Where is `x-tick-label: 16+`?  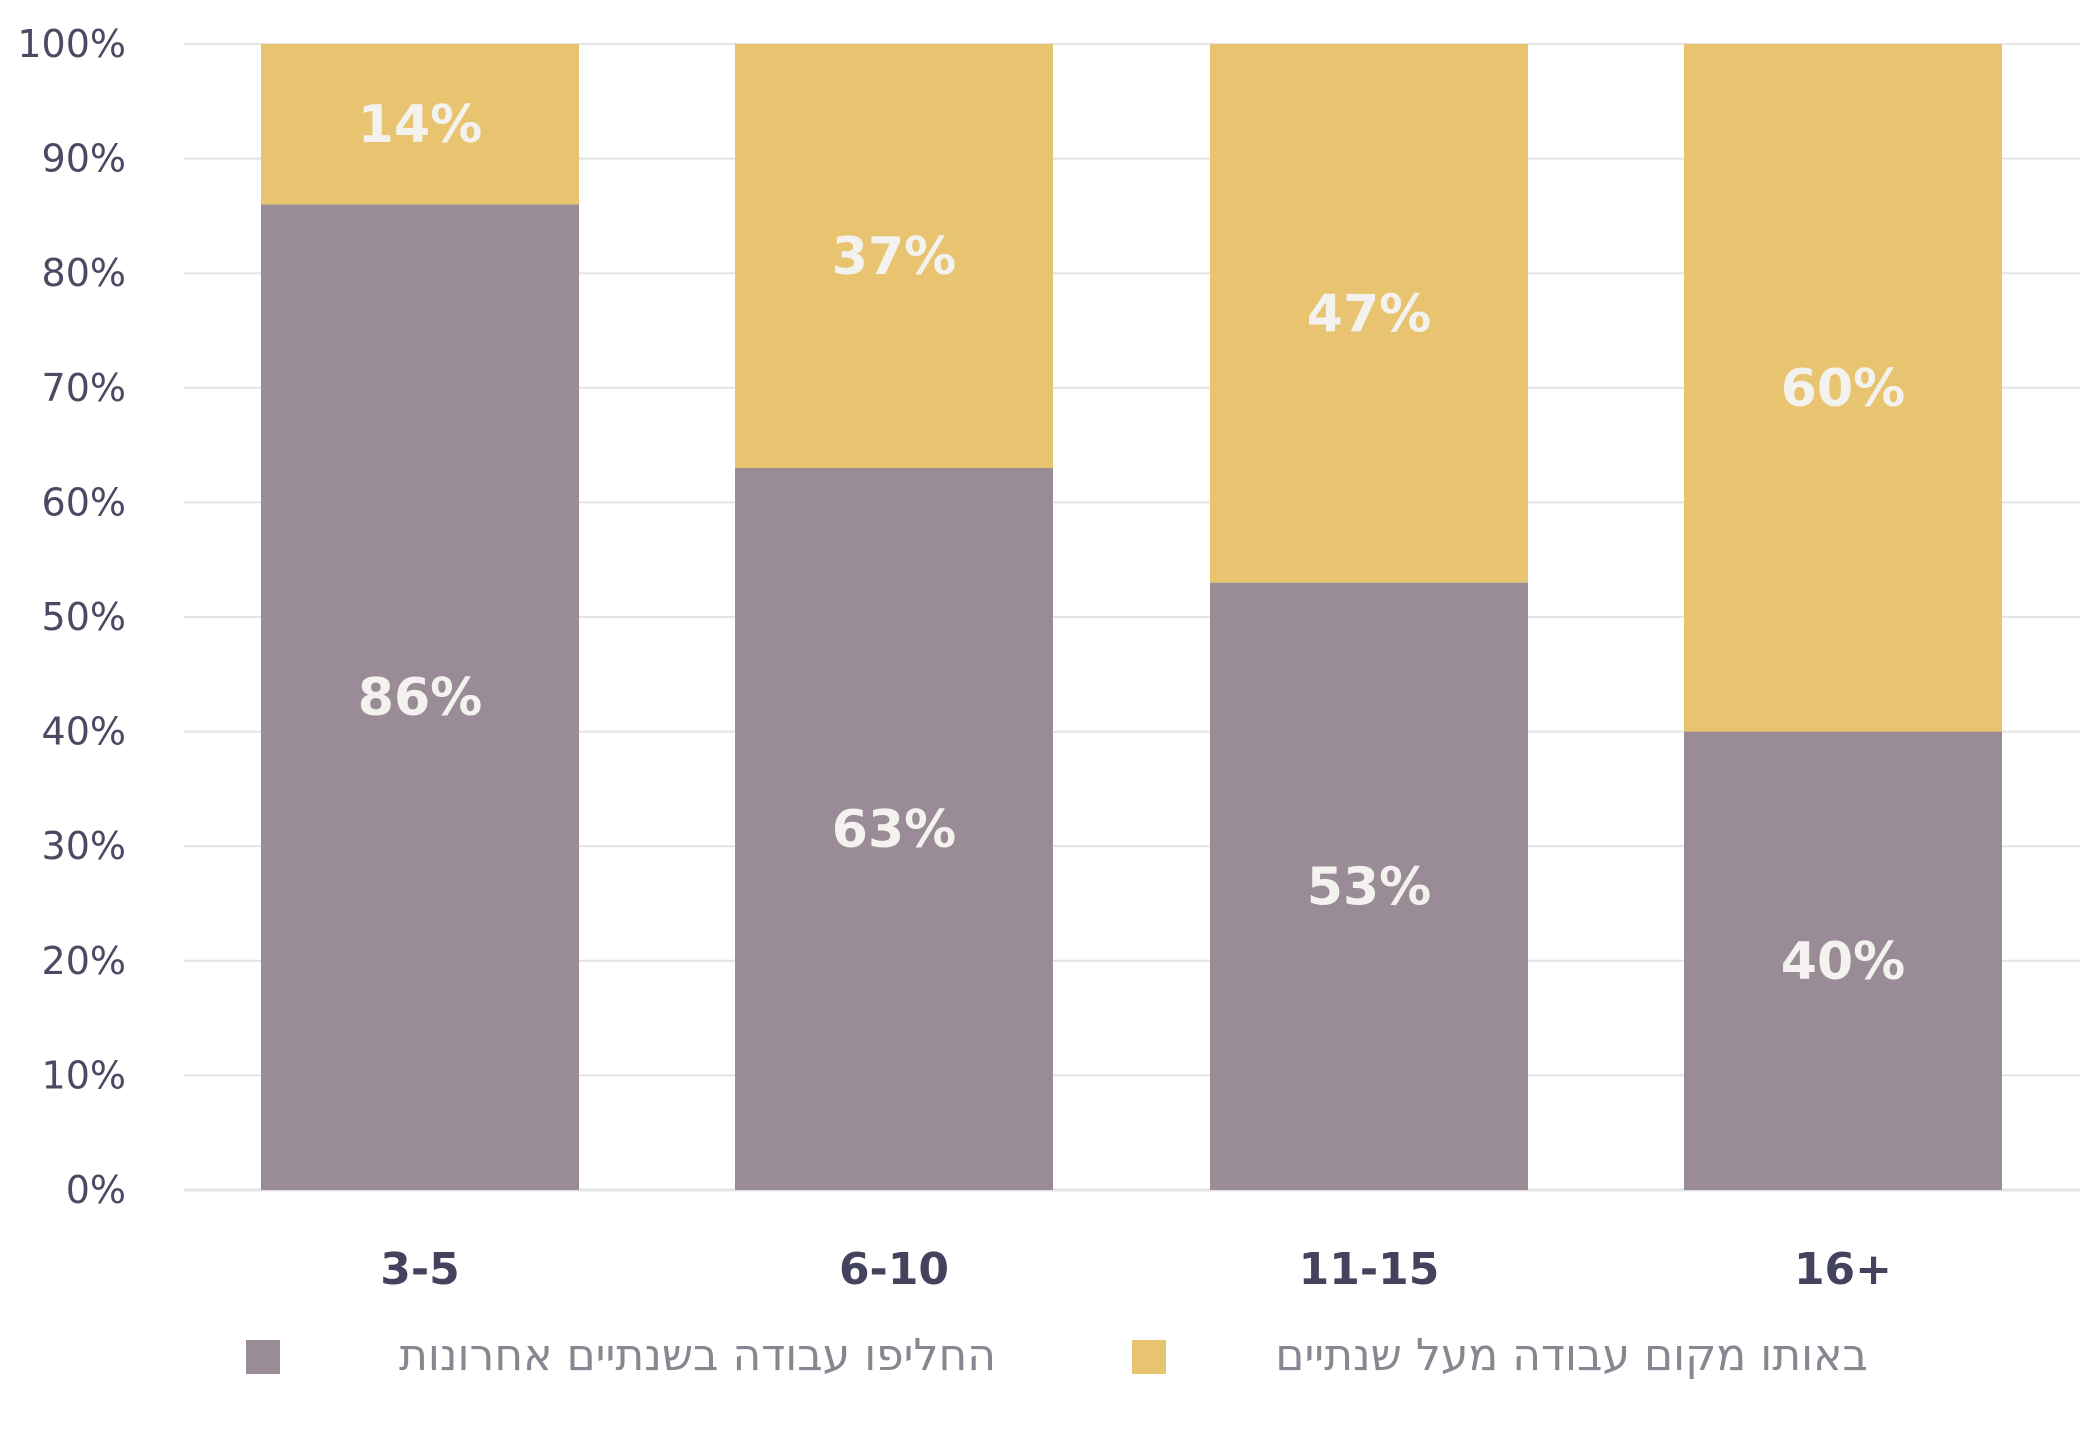 x-tick-label: 16+ is located at coordinates (1843, 1269).